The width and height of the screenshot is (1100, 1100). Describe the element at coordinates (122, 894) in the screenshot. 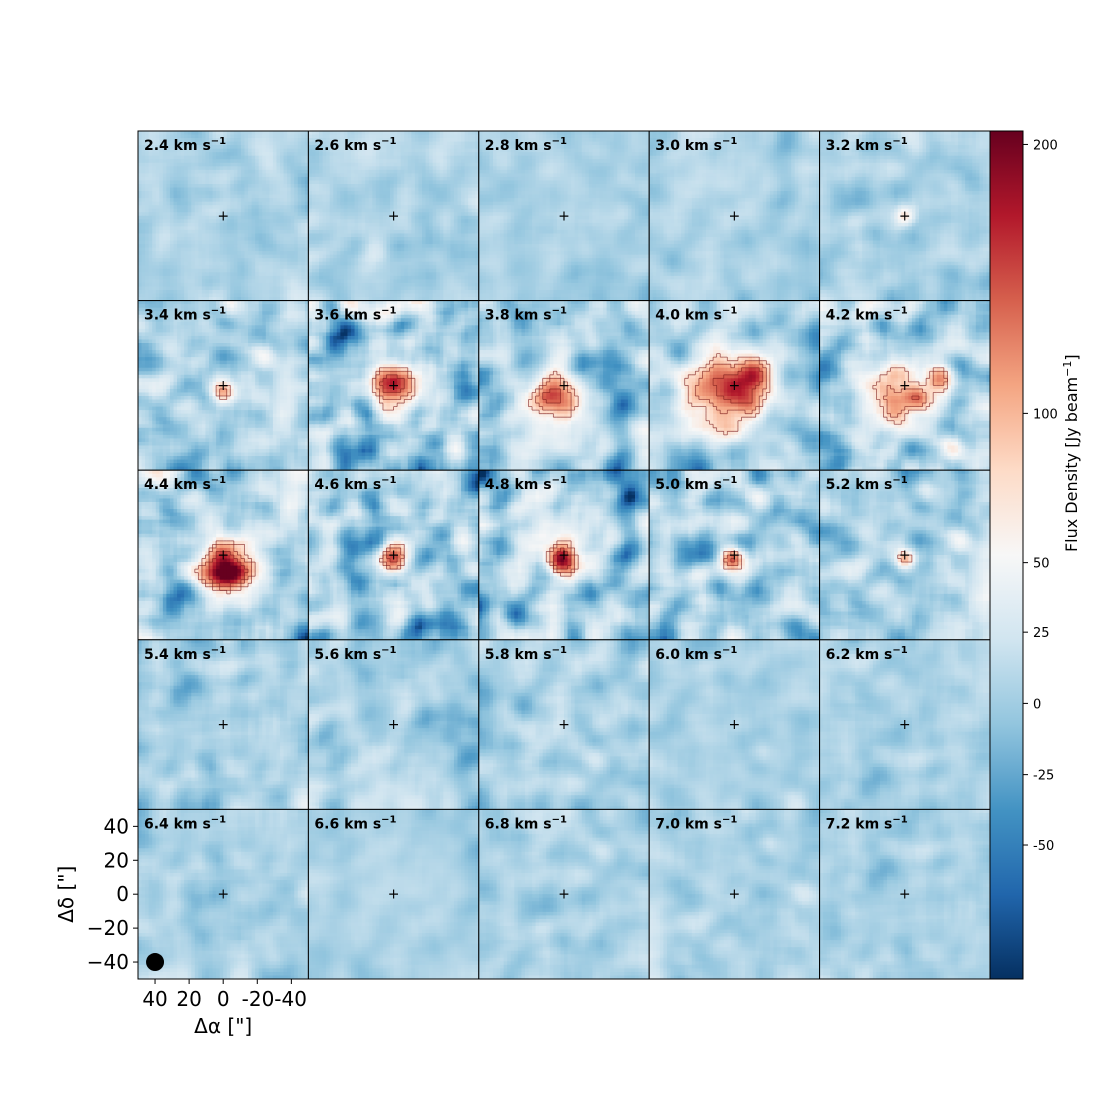

I see `y-tick-label: 0` at that location.